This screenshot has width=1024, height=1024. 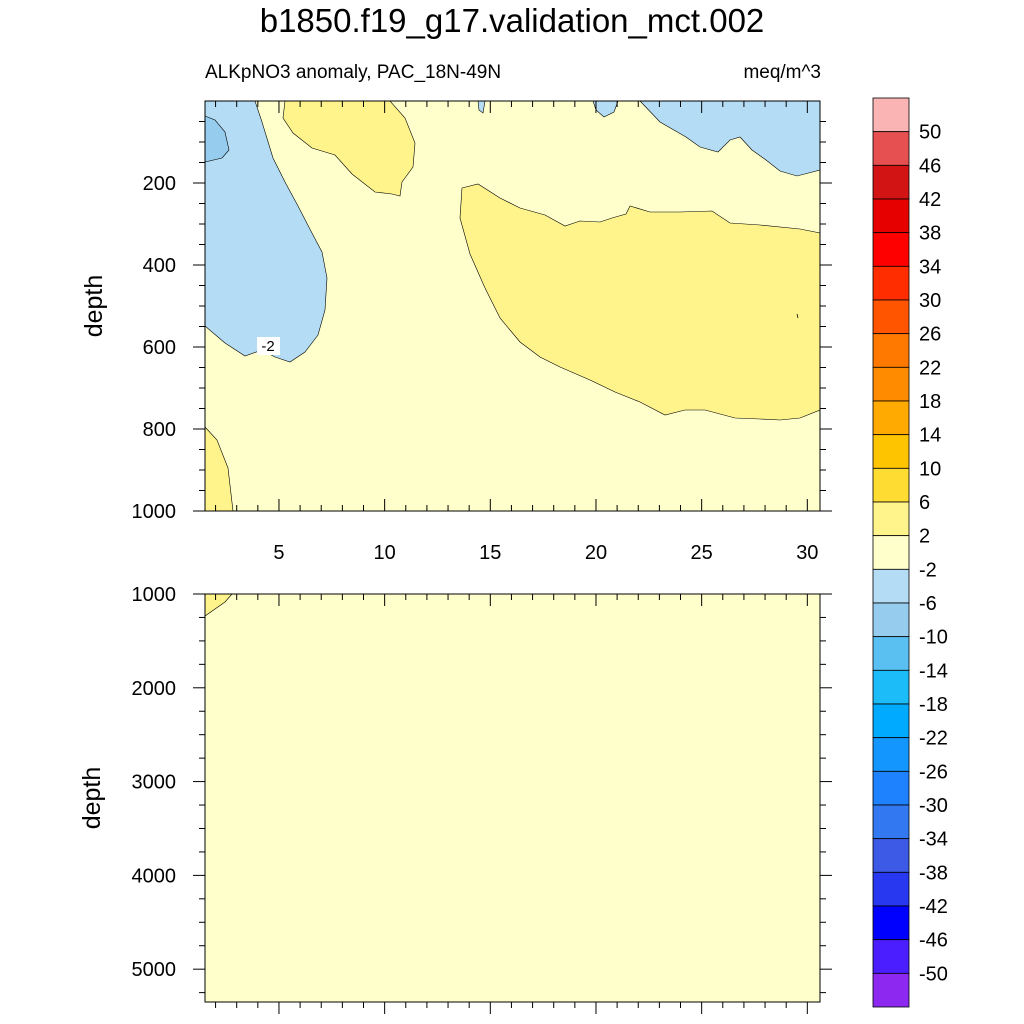 What do you see at coordinates (702, 553) in the screenshot?
I see `upper-x-tick-label: 25` at bounding box center [702, 553].